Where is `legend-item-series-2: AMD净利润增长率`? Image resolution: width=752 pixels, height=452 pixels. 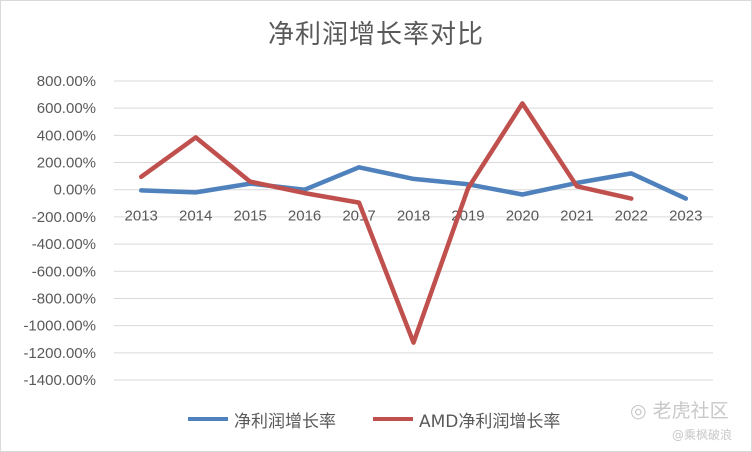 legend-item-series-2: AMD净利润增长率 is located at coordinates (466, 419).